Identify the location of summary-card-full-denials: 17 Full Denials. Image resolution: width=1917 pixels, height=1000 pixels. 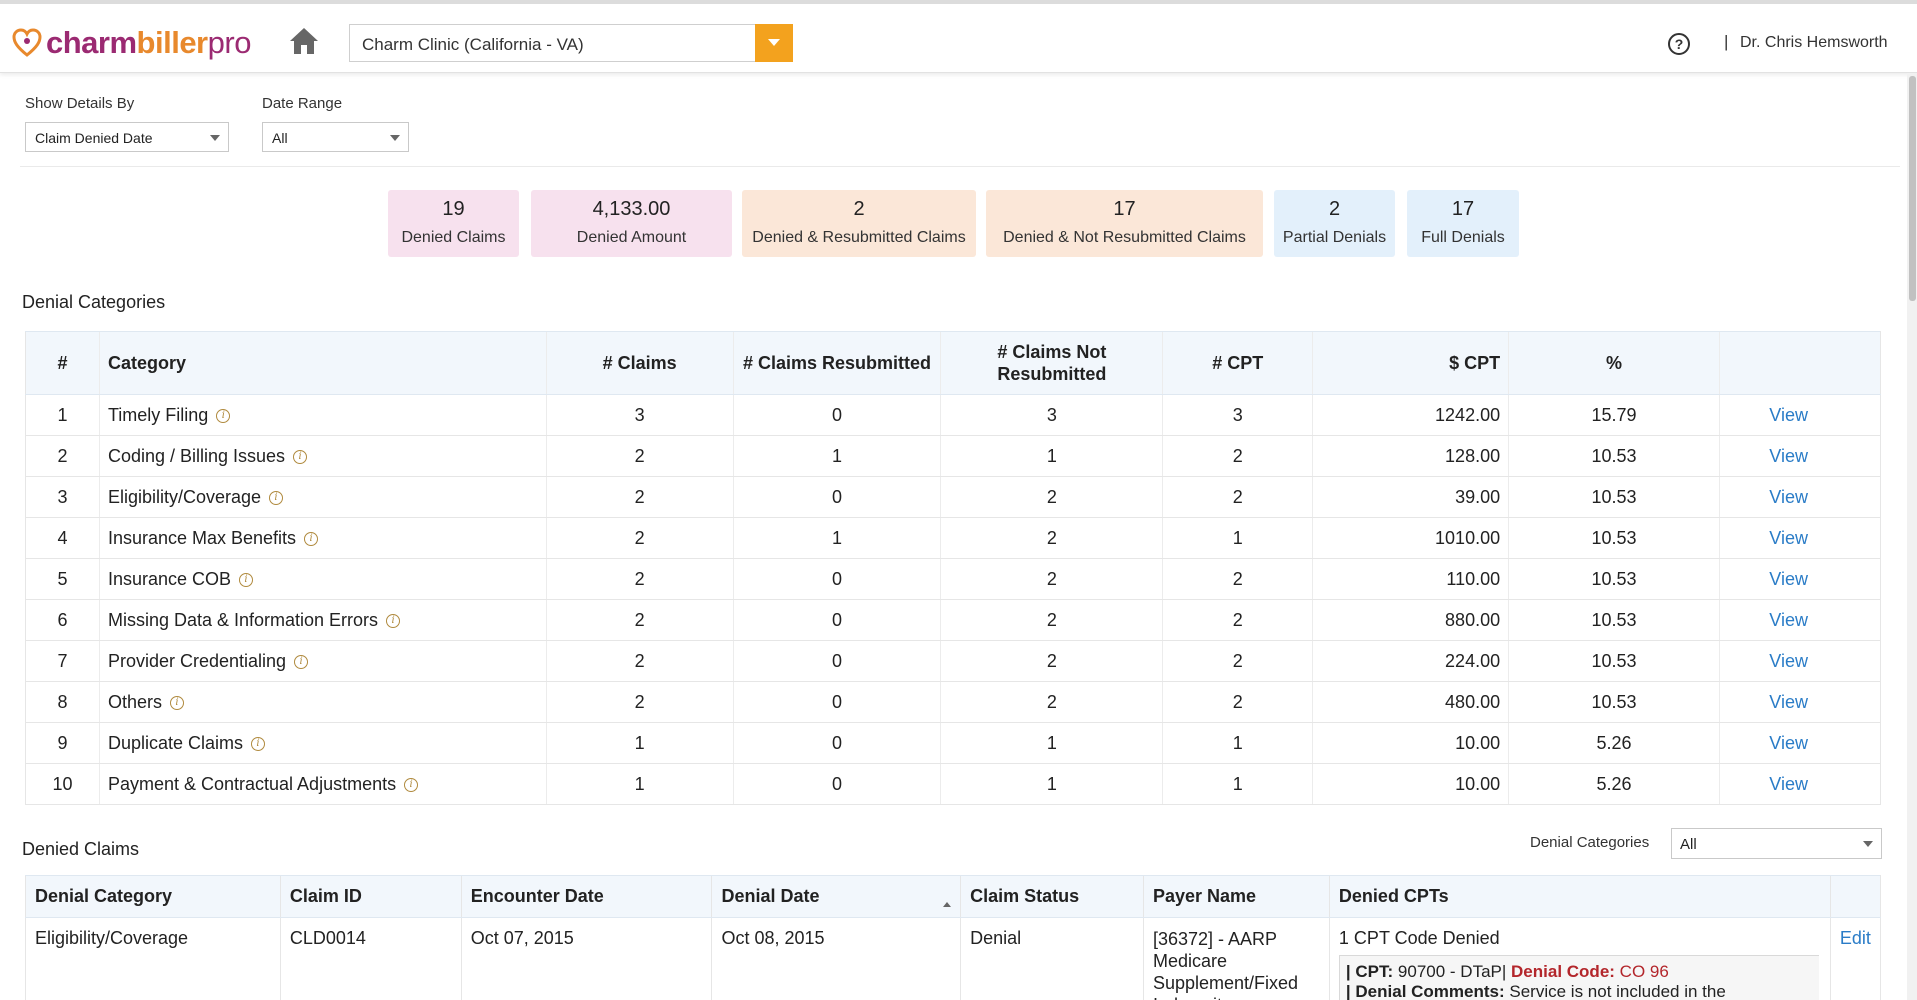
(1463, 223).